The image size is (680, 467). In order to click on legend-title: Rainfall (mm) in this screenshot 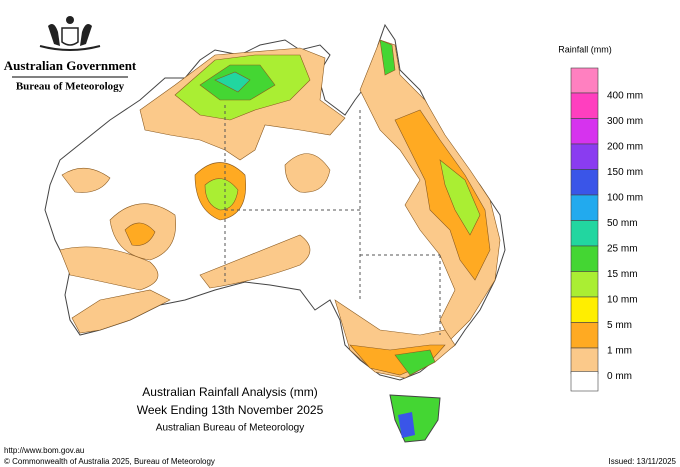, I will do `click(585, 49)`.